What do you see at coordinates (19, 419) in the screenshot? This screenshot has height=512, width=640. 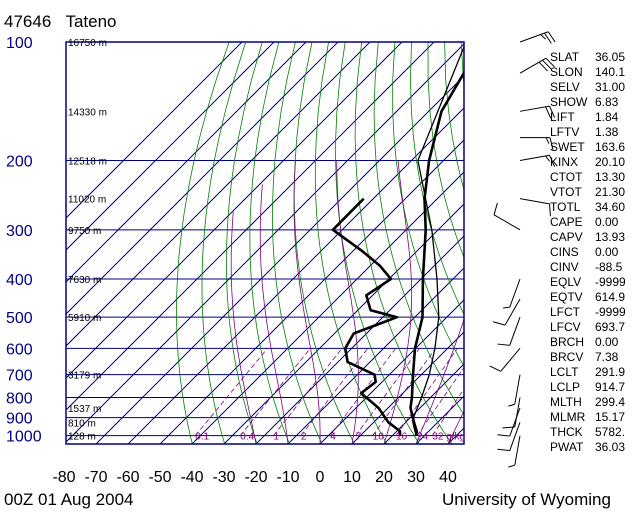 I see `pressure-tick-label: 900` at bounding box center [19, 419].